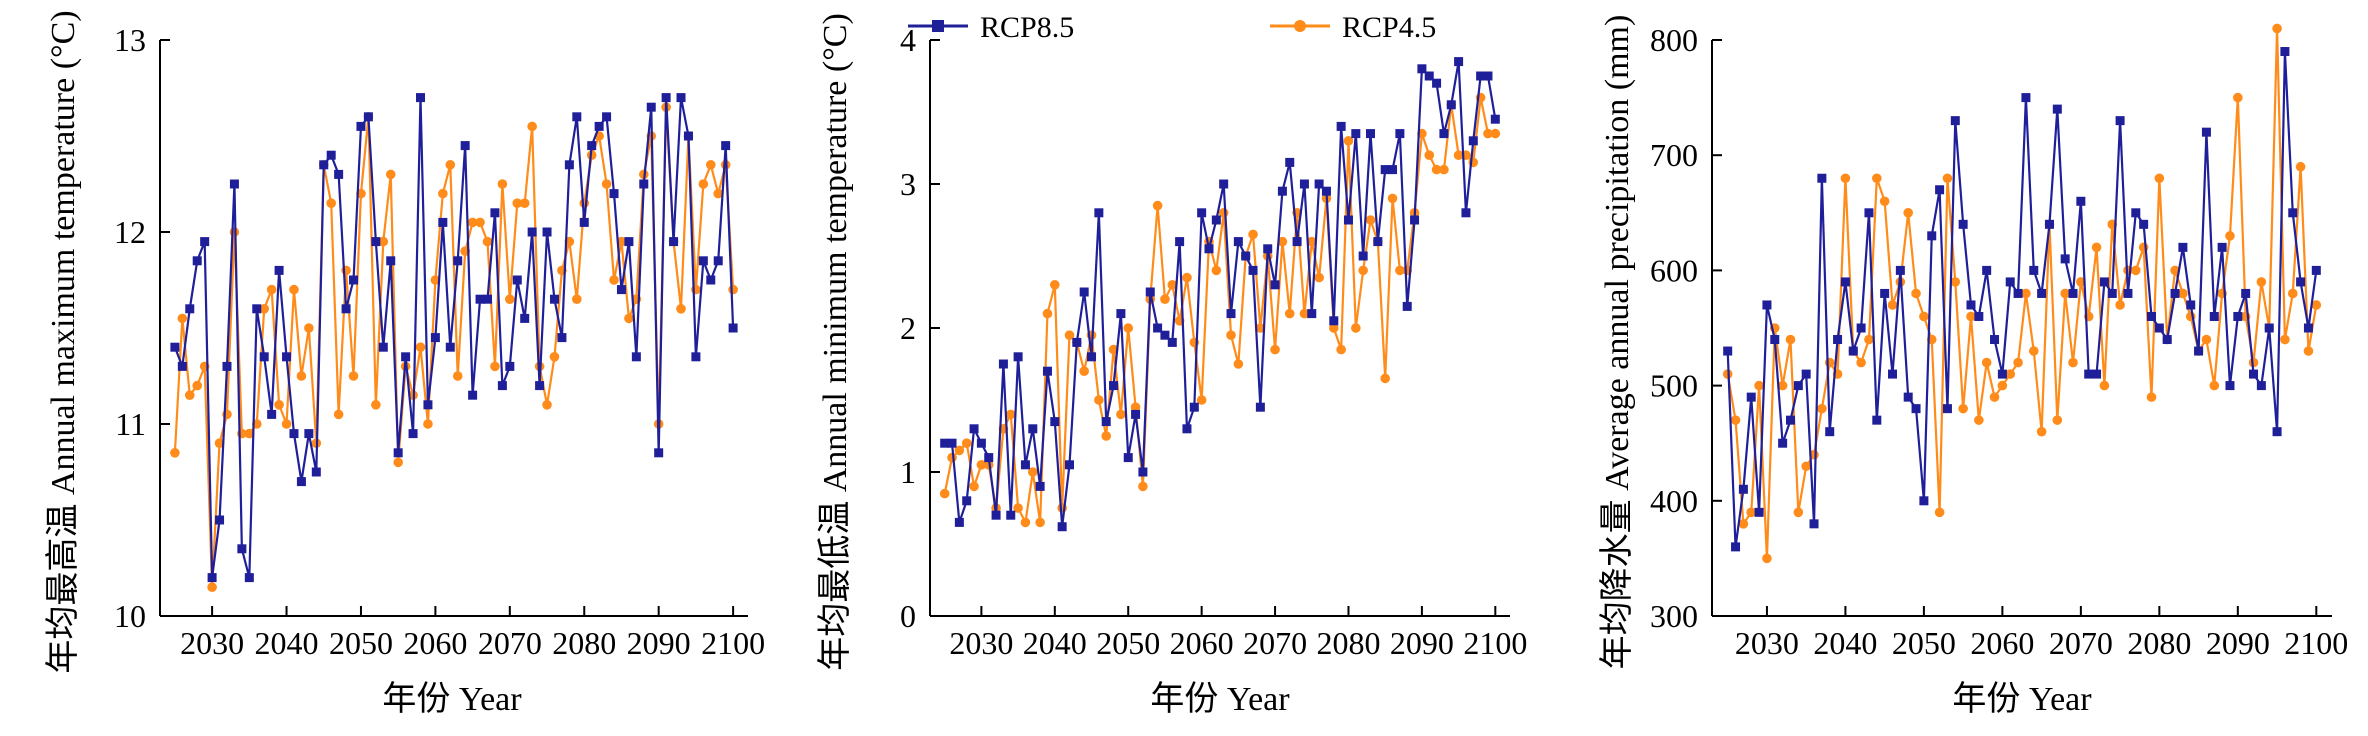 Image resolution: width=2368 pixels, height=736 pixels. Describe the element at coordinates (908, 40) in the screenshot. I see `y-tick-label: 4` at that location.